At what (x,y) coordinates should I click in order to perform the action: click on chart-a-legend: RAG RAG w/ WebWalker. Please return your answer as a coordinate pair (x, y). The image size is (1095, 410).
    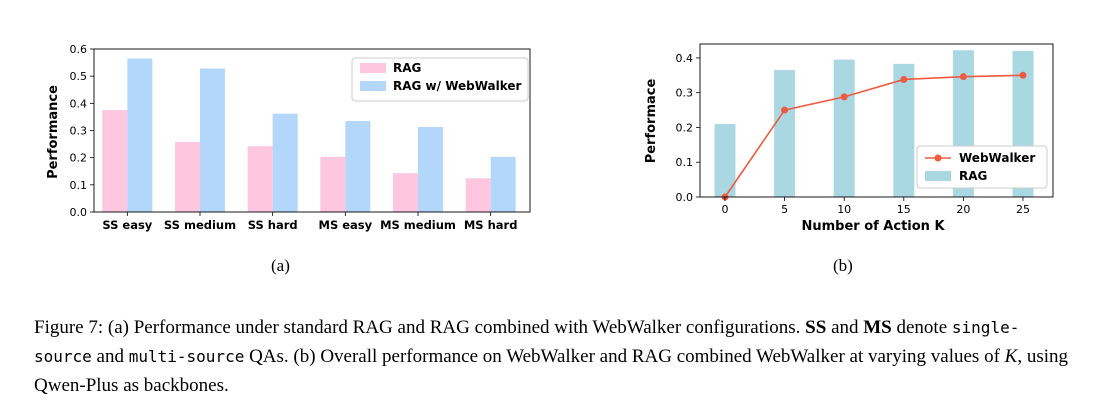
    Looking at the image, I should click on (440, 79).